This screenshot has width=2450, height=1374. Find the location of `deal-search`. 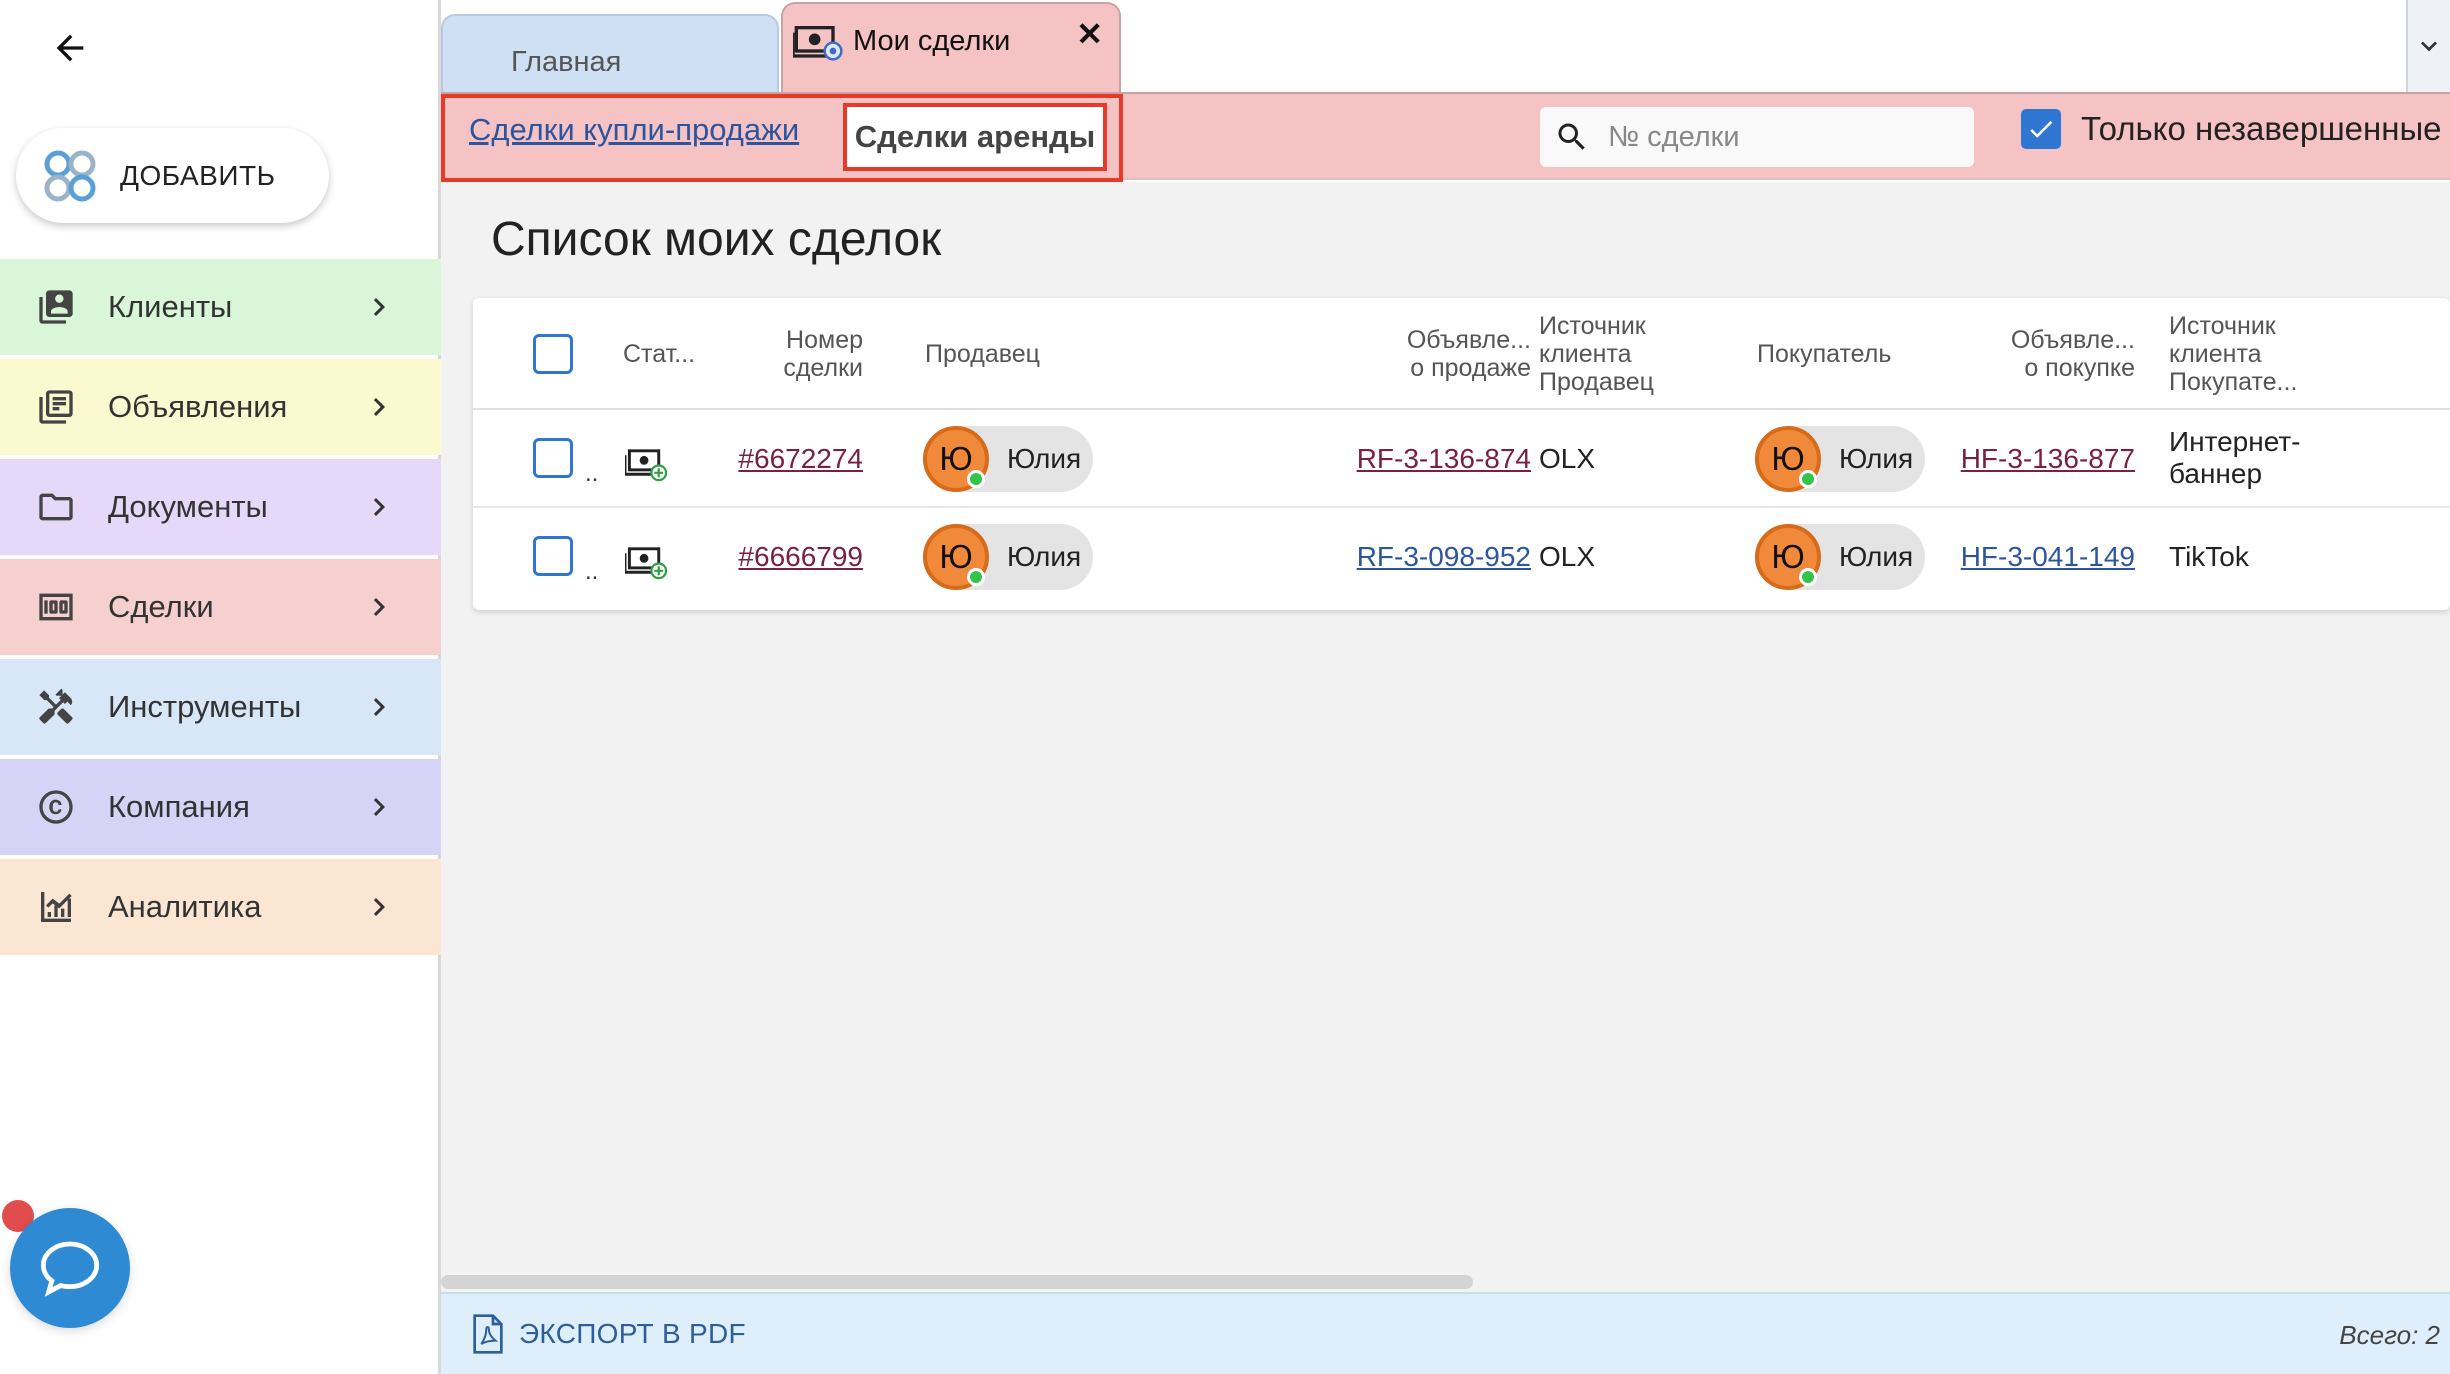

deal-search is located at coordinates (1757, 137).